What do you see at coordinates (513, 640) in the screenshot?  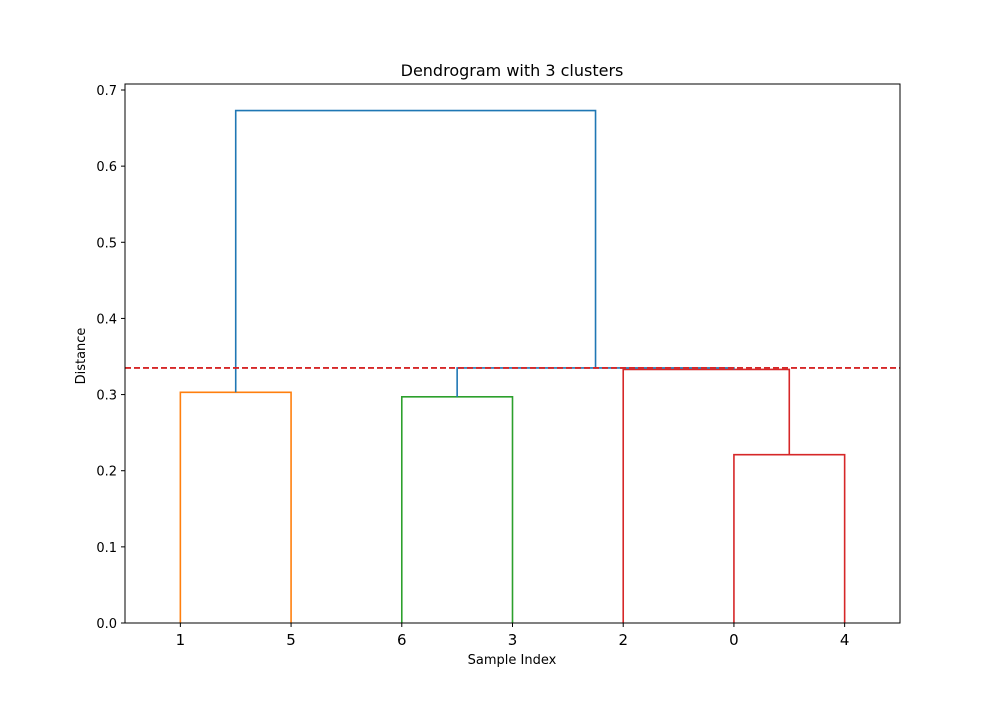 I see `x-tick-label-3: 3` at bounding box center [513, 640].